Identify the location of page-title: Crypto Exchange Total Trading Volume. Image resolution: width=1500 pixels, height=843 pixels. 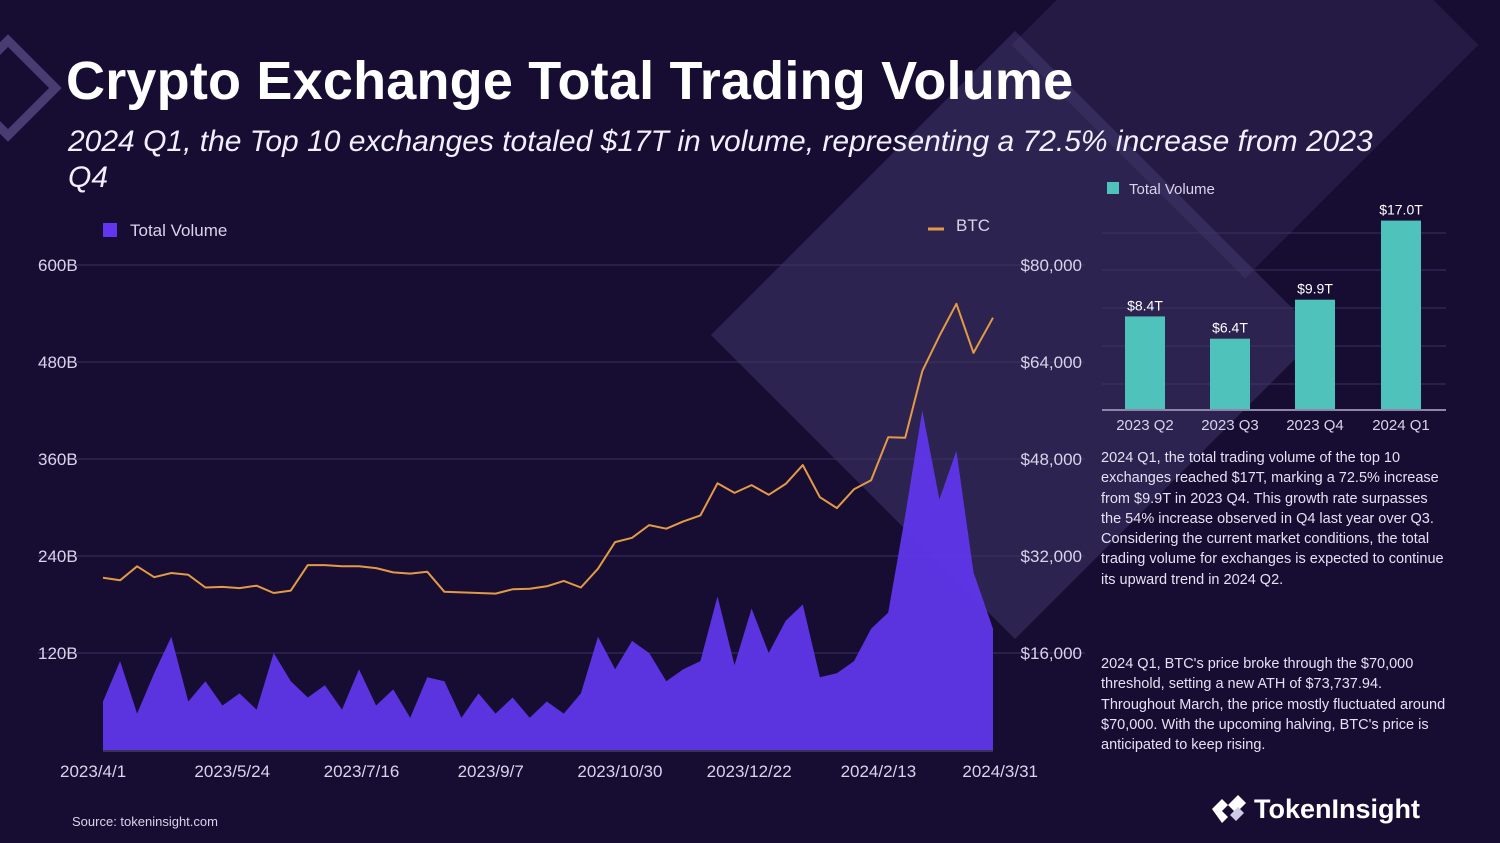
(570, 81).